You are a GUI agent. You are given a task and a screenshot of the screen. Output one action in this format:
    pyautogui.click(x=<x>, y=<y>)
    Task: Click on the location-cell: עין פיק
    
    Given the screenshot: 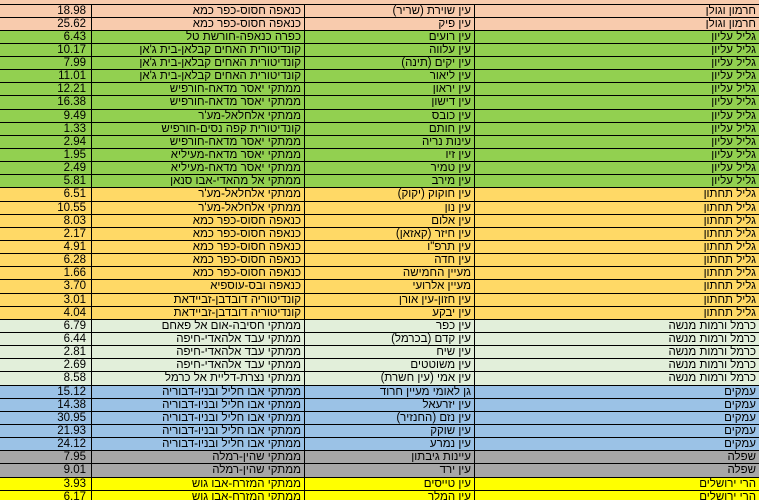 What is the action you would take?
    pyautogui.click(x=390, y=23)
    